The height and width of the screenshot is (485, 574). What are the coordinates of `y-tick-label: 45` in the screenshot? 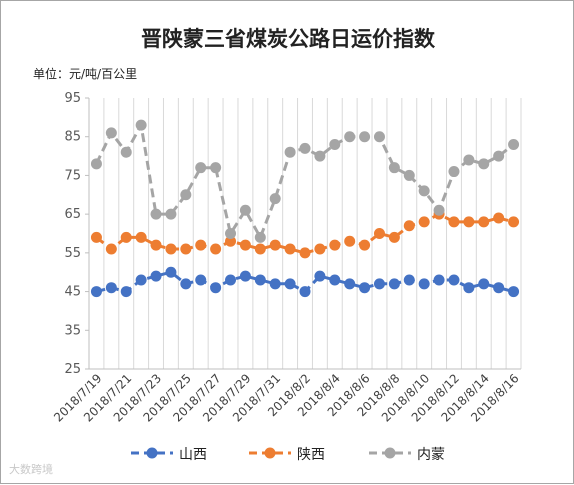 It's located at (72, 292).